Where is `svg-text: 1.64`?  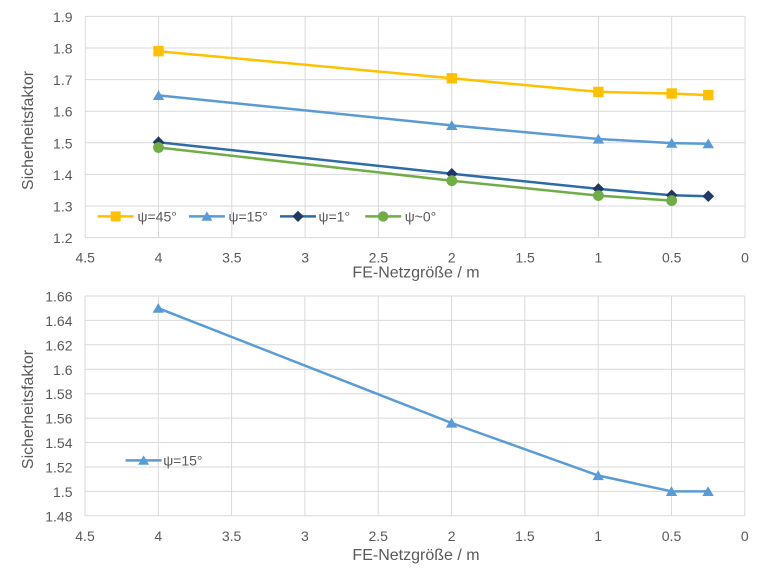 svg-text: 1.64 is located at coordinates (58, 321).